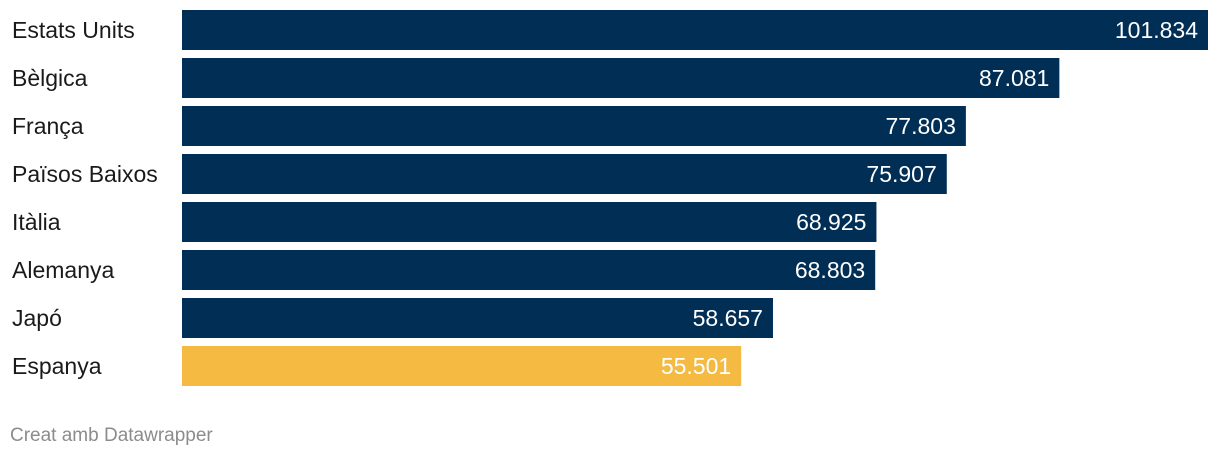 The image size is (1220, 462). Describe the element at coordinates (36, 222) in the screenshot. I see `category-label: Itàlia` at that location.